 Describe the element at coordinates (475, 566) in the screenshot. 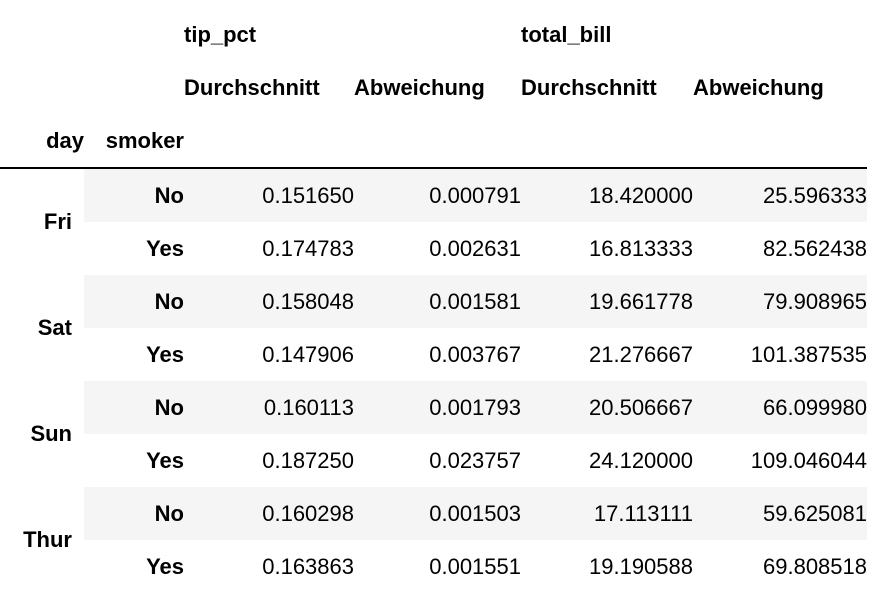

I see `cell-value: 0.001551` at that location.